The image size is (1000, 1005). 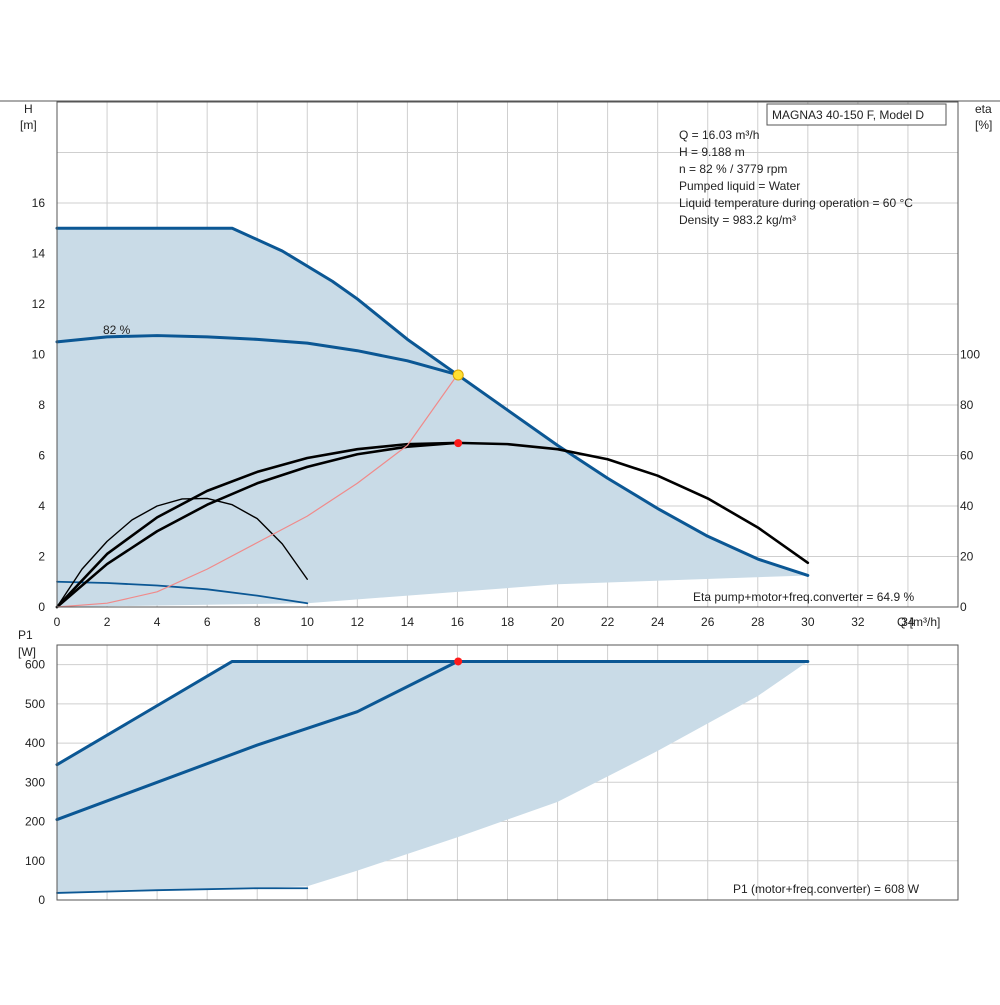 What do you see at coordinates (308, 622) in the screenshot?
I see `x-tick-label: 10` at bounding box center [308, 622].